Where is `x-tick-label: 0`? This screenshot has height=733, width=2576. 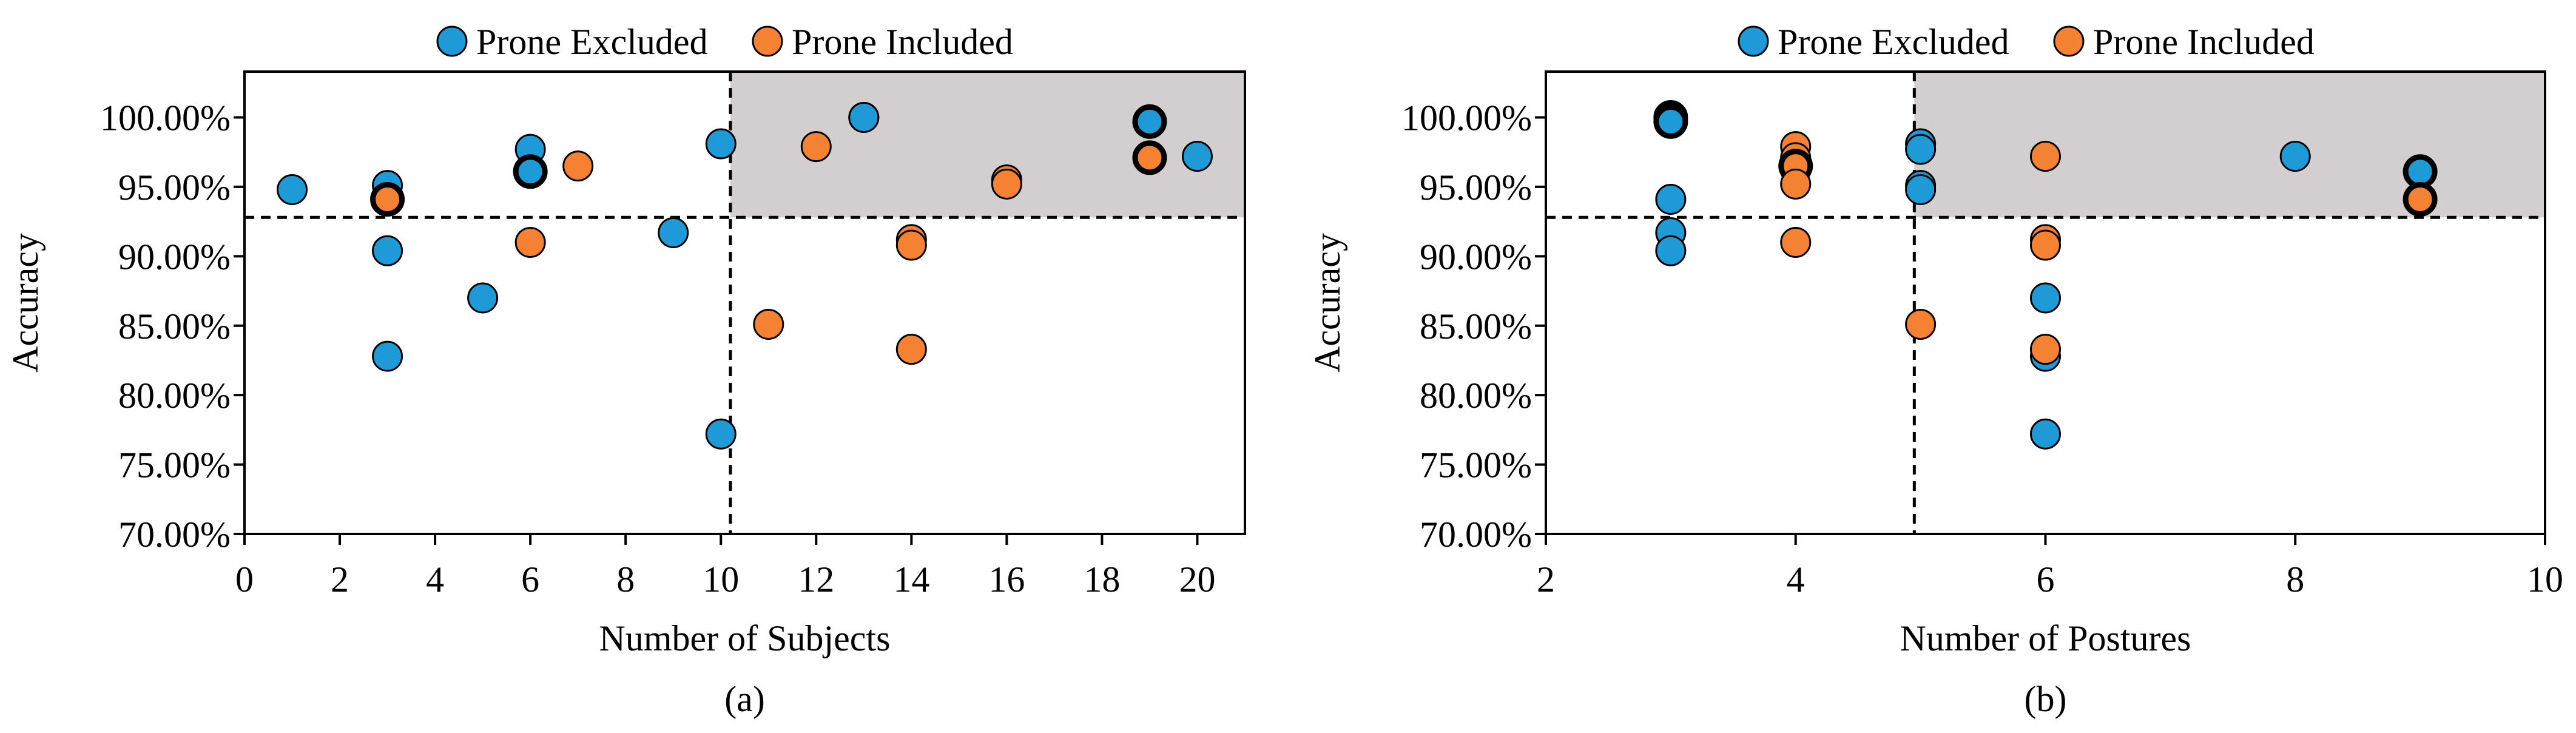 x-tick-label: 0 is located at coordinates (244, 579).